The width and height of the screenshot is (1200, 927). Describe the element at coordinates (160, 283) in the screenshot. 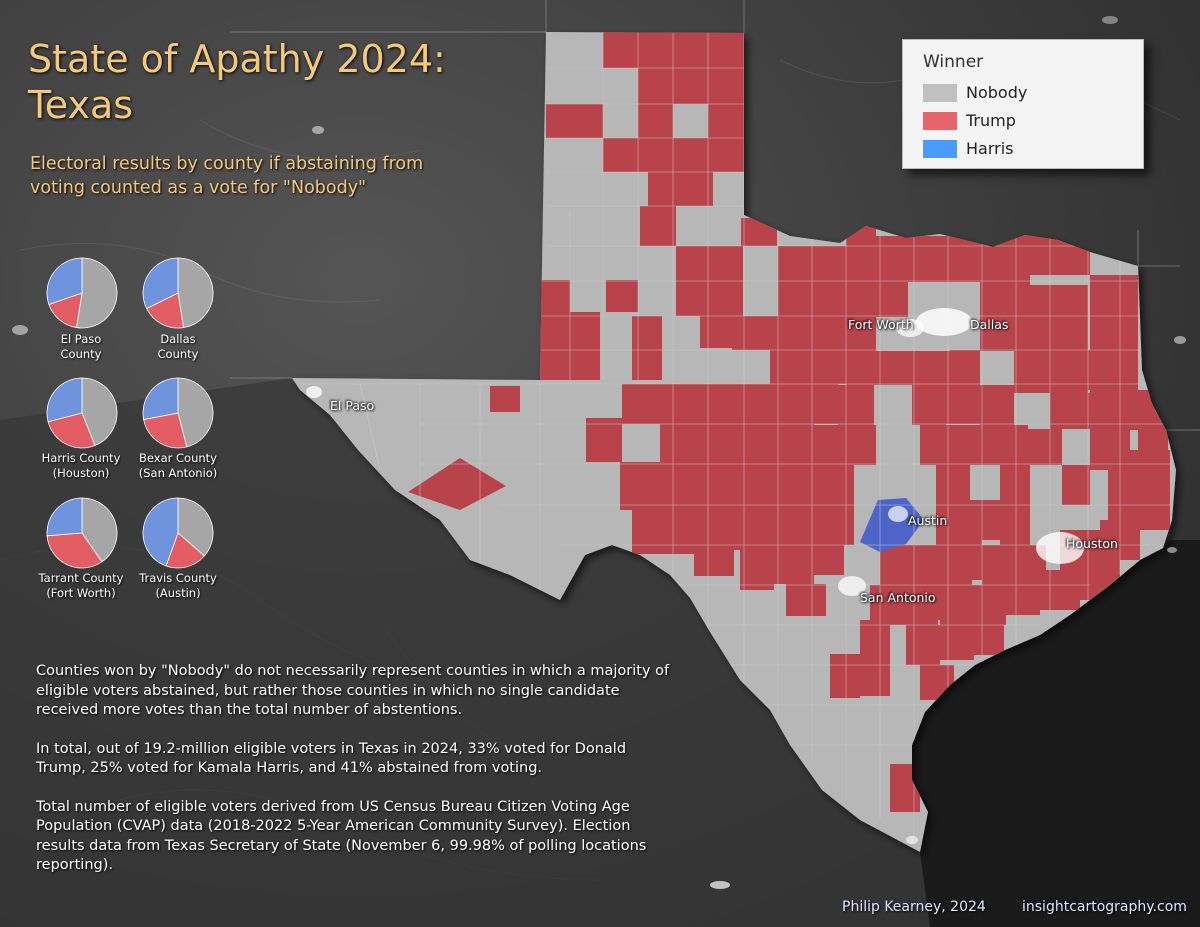

I see `pie-slice-dallas-harris` at that location.